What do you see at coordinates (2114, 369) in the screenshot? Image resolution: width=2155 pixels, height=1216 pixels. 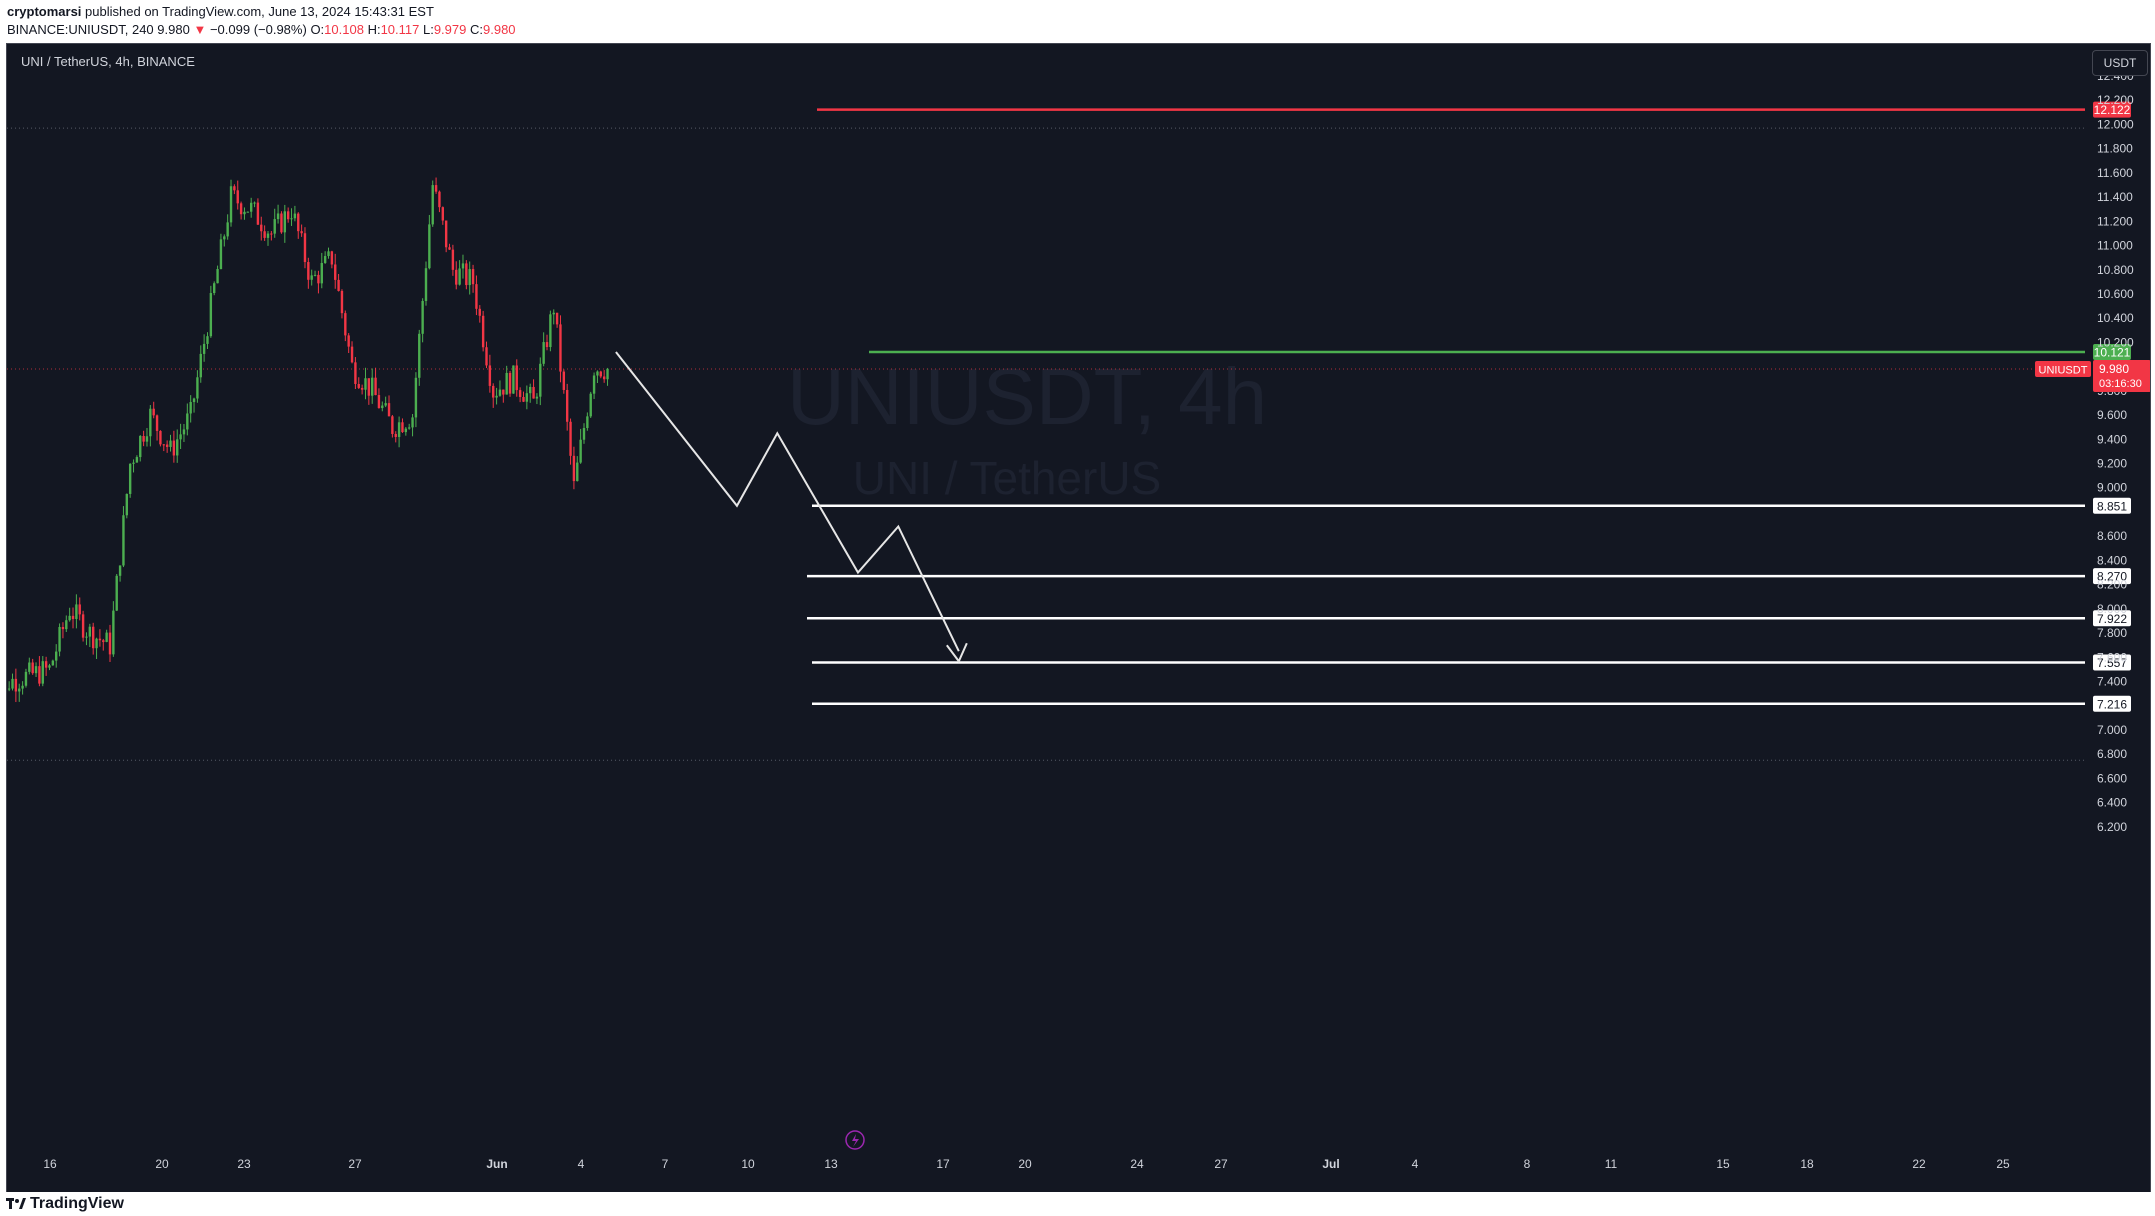 I see `current-price-value: 9.980` at bounding box center [2114, 369].